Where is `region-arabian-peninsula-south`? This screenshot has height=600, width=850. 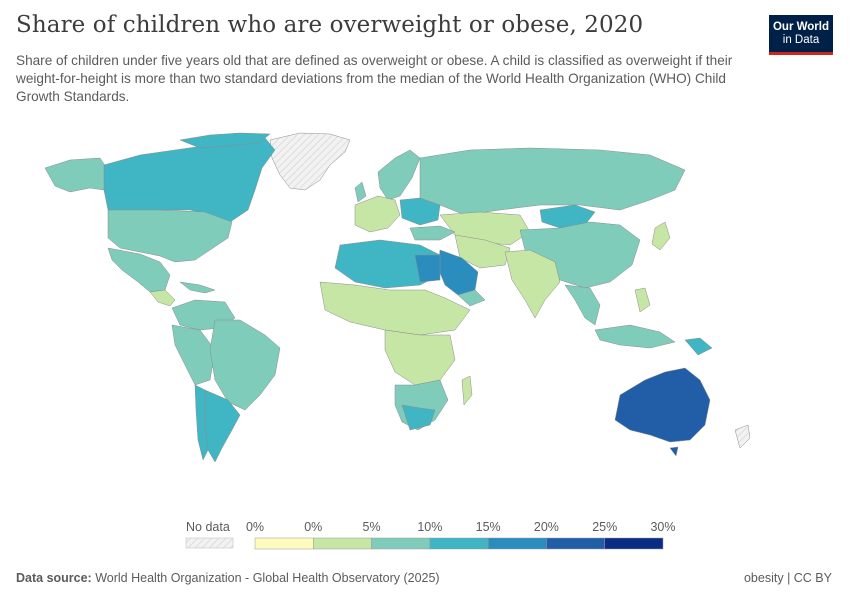 region-arabian-peninsula-south is located at coordinates (471, 298).